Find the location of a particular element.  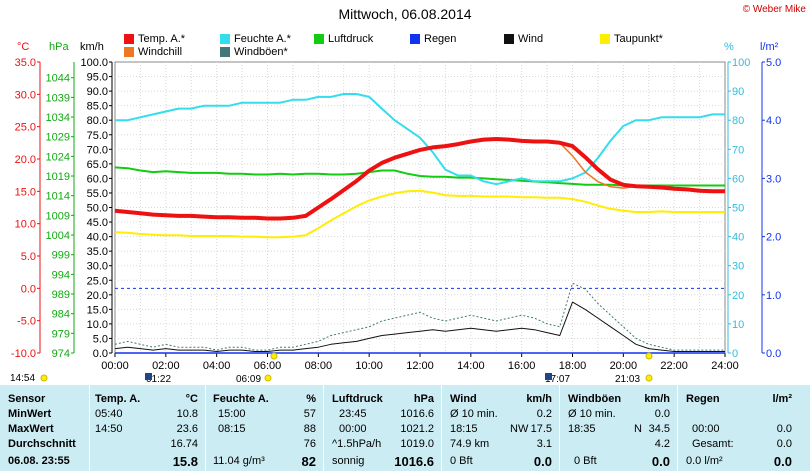

legend-item-temp: Temp. A.* is located at coordinates (154, 39).